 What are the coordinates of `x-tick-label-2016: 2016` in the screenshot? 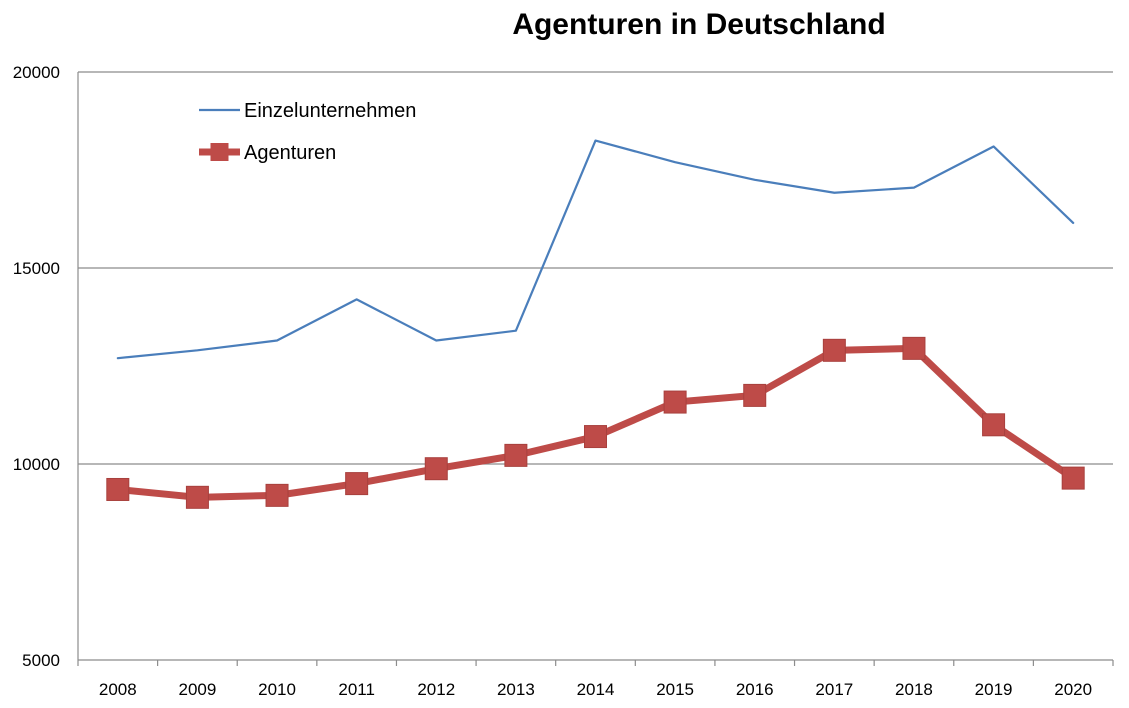 It's located at (755, 689).